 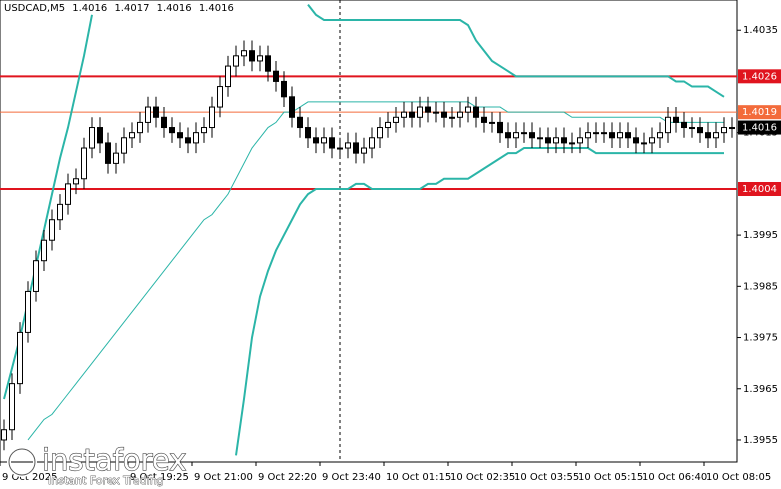 What do you see at coordinates (90, 8) in the screenshot?
I see `header-open: 1.4016` at bounding box center [90, 8].